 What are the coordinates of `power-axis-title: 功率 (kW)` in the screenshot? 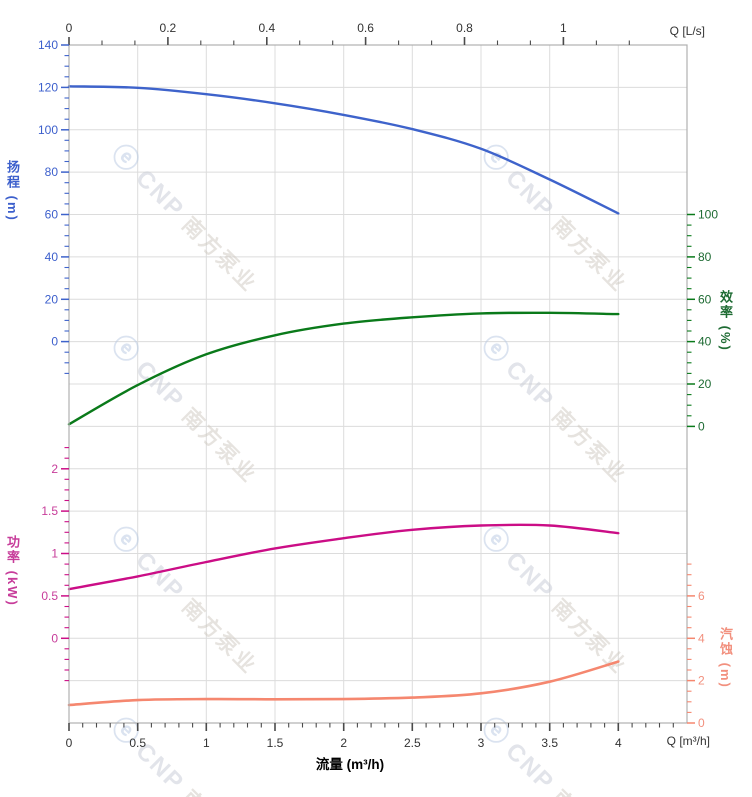 It's located at (12, 571).